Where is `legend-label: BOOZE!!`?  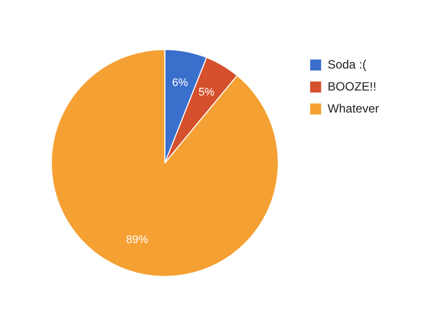 legend-label: BOOZE!! is located at coordinates (352, 86).